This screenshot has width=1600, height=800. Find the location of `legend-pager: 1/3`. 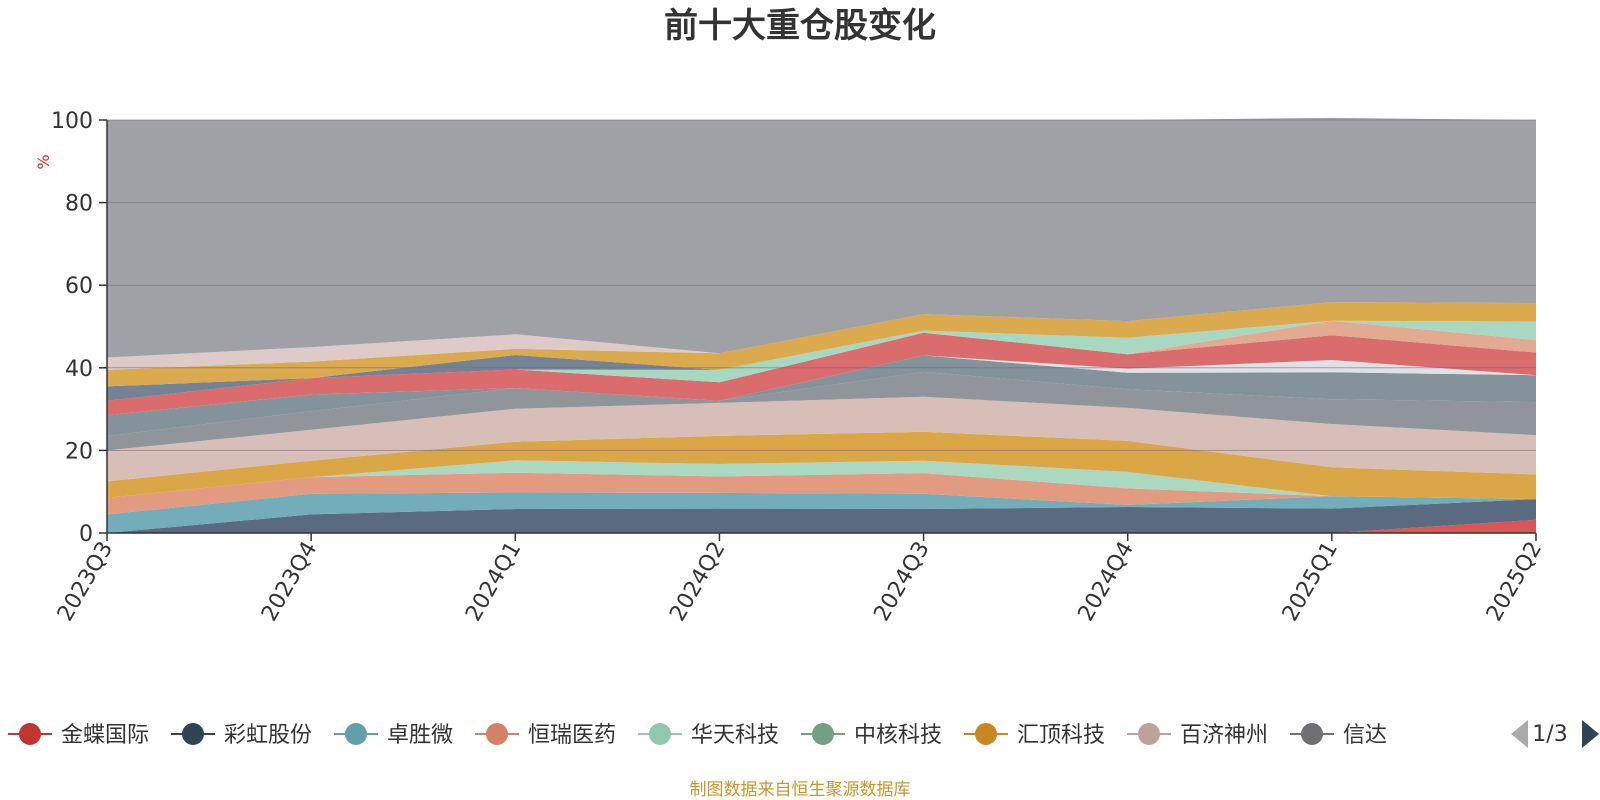

legend-pager: 1/3 is located at coordinates (1555, 734).